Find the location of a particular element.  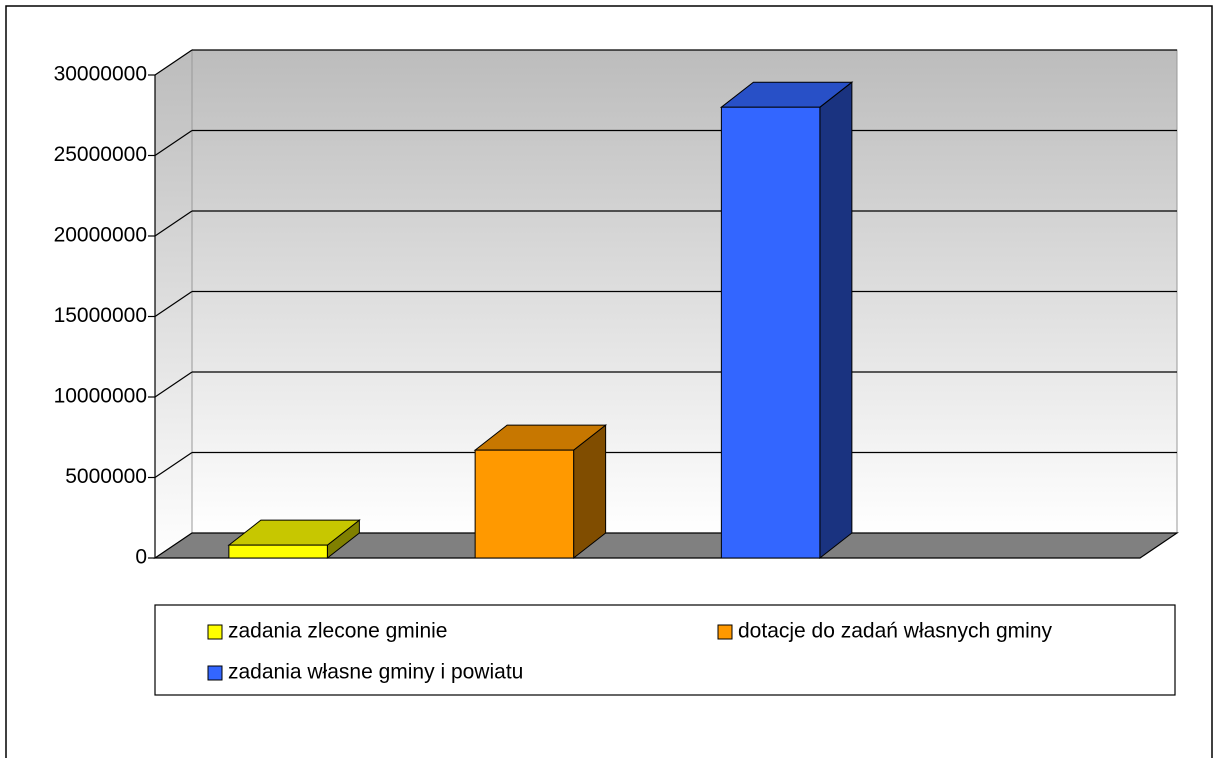

y-tick-label: 25000000 is located at coordinates (100, 154).